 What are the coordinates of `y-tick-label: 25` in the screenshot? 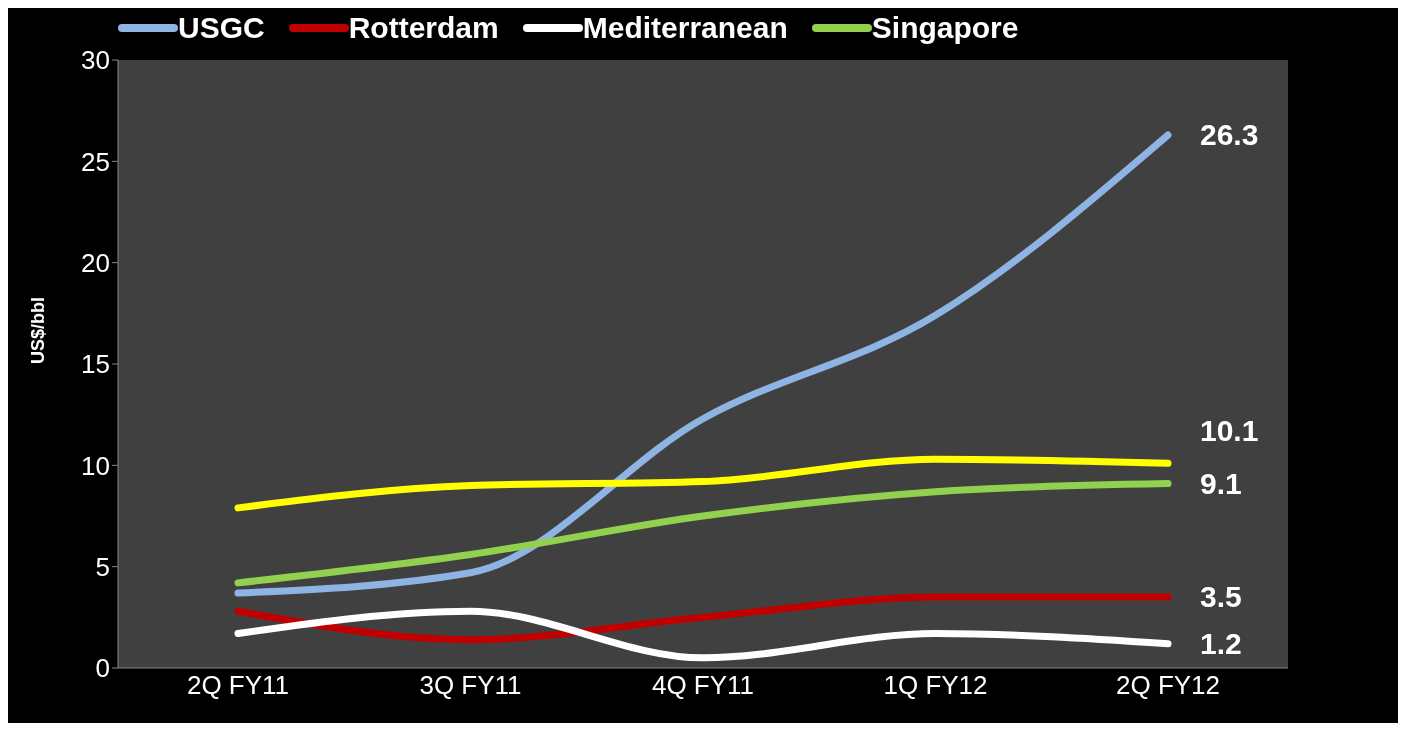 It's located at (95, 161).